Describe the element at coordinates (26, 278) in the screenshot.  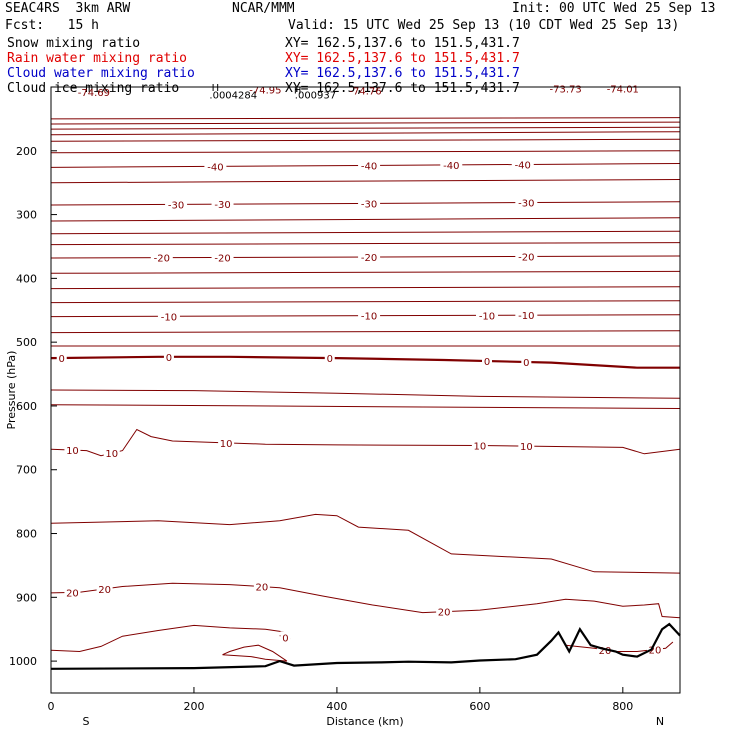
I see `y-tick-label: 400` at that location.